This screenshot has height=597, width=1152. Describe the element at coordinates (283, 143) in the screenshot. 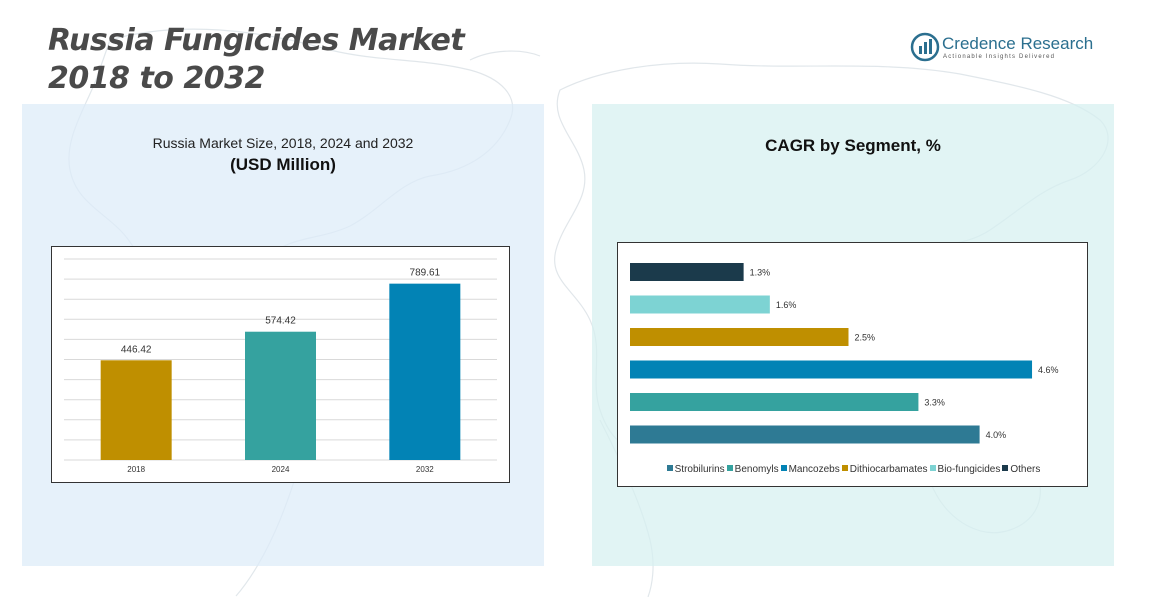

I see `market-size-chart-title: Russia Market Size, 2018, 2024 and 2032` at that location.